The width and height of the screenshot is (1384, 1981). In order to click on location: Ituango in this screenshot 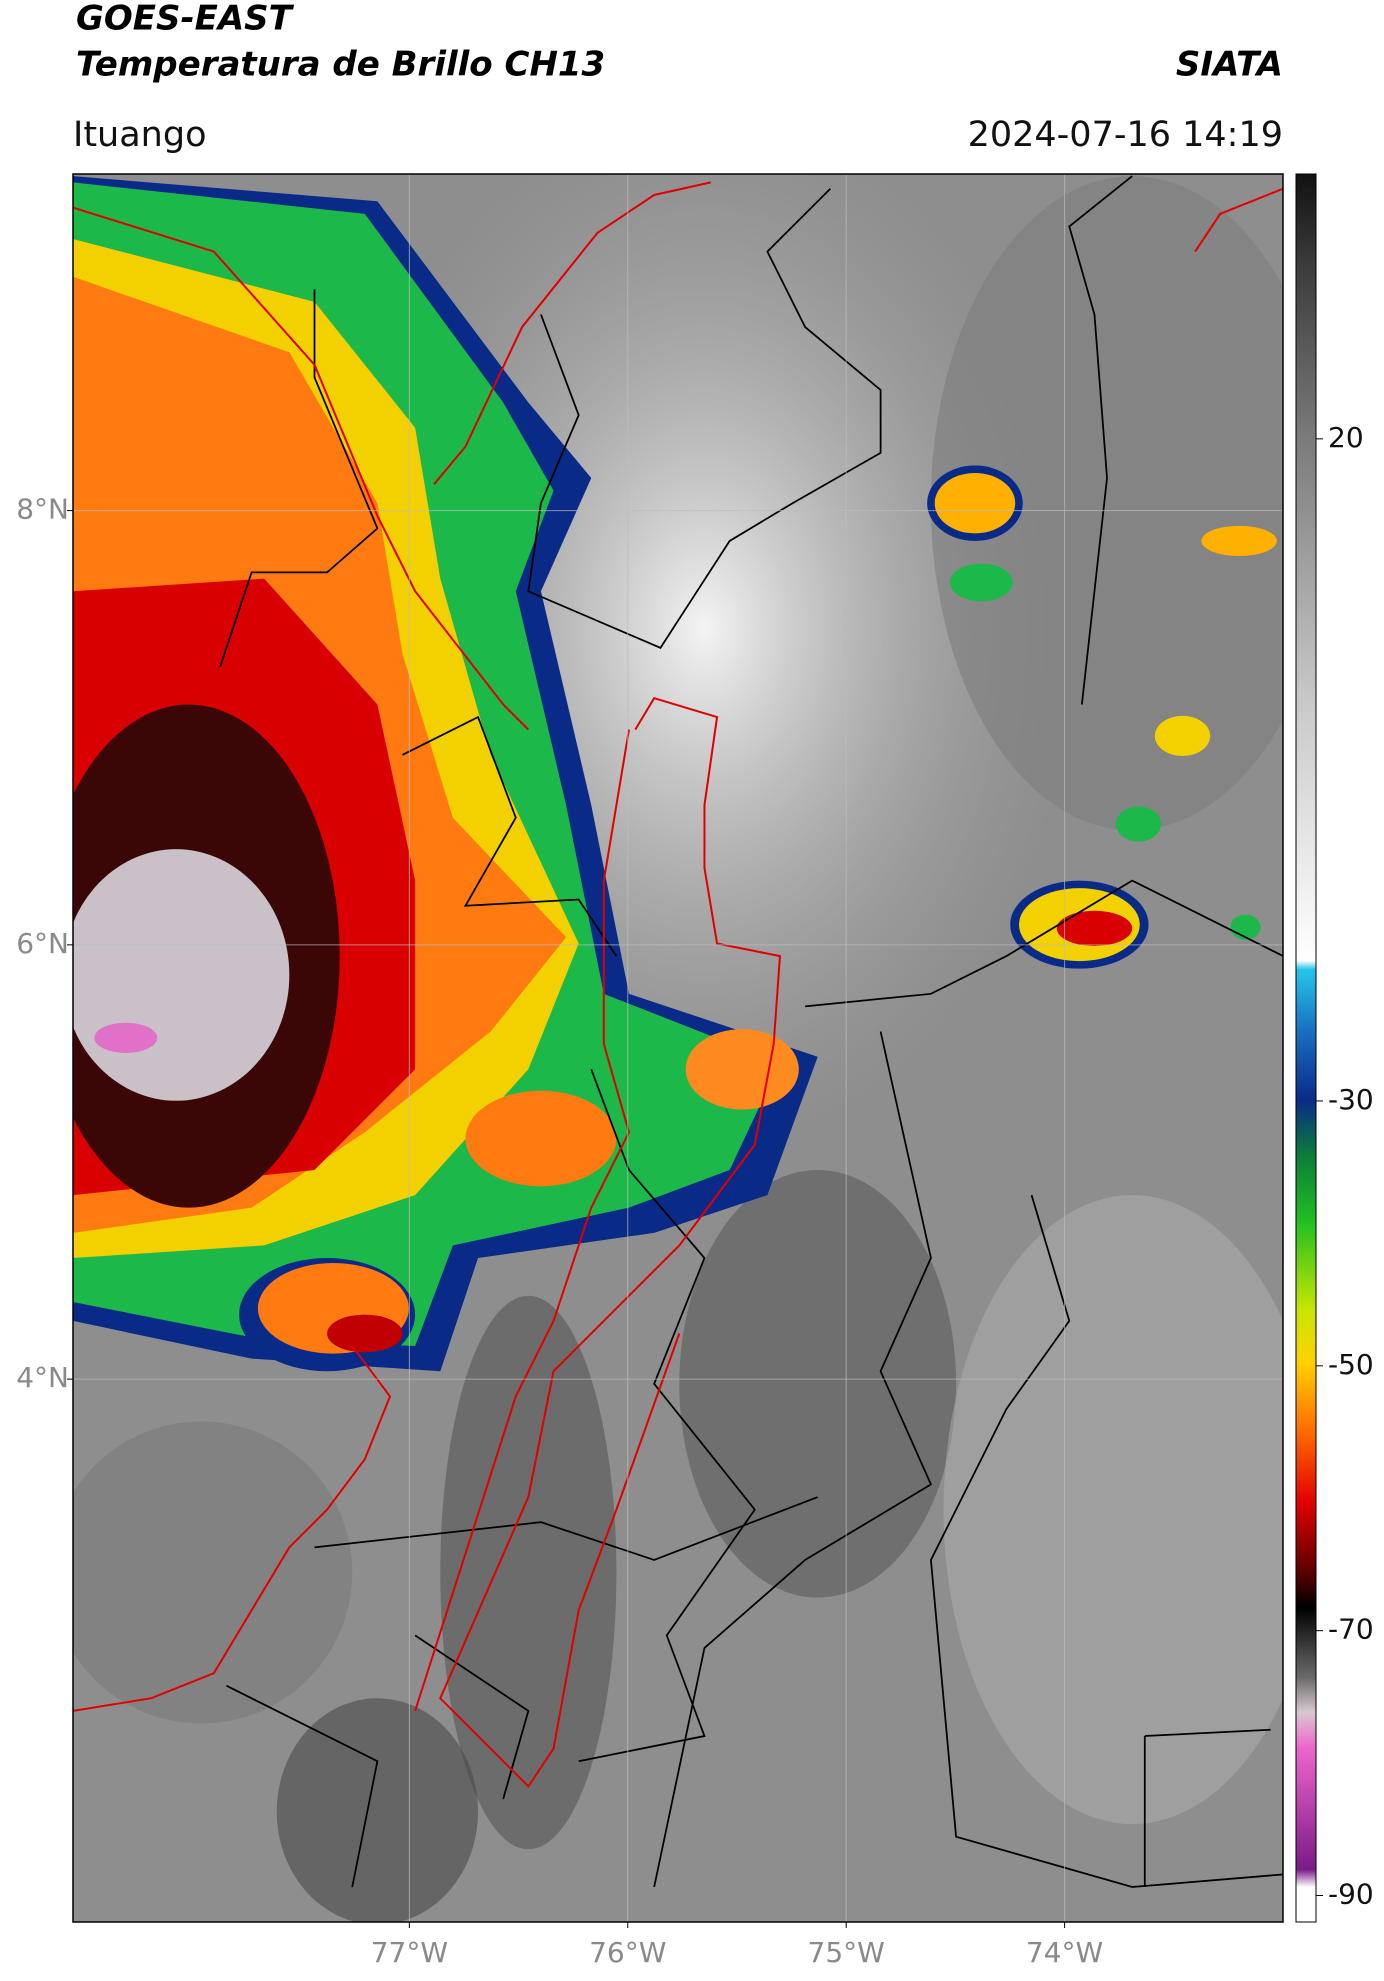, I will do `click(140, 135)`.